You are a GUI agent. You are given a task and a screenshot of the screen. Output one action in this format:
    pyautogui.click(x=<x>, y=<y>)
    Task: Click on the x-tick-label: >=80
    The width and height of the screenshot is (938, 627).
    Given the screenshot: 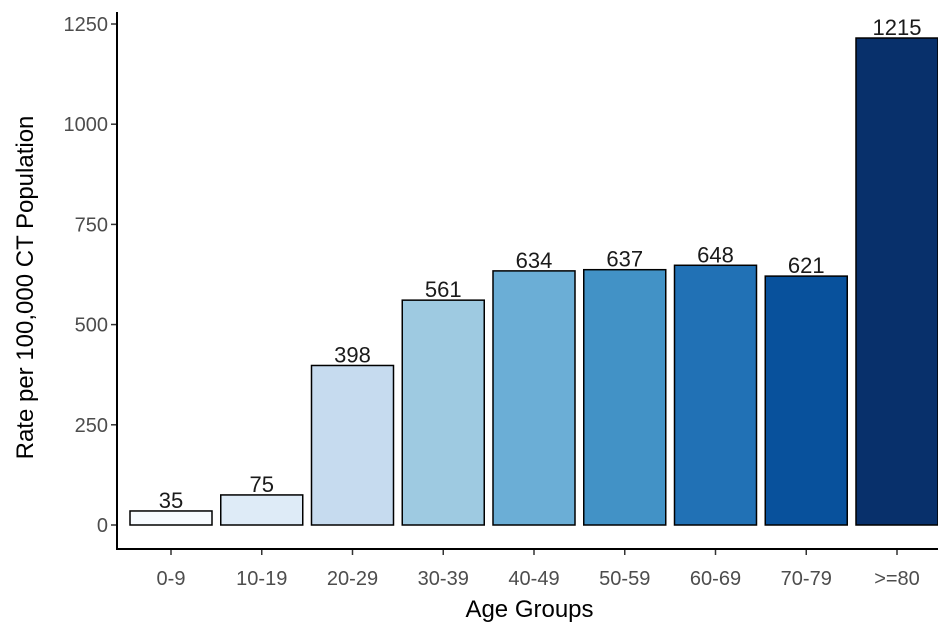 What is the action you would take?
    pyautogui.click(x=897, y=579)
    